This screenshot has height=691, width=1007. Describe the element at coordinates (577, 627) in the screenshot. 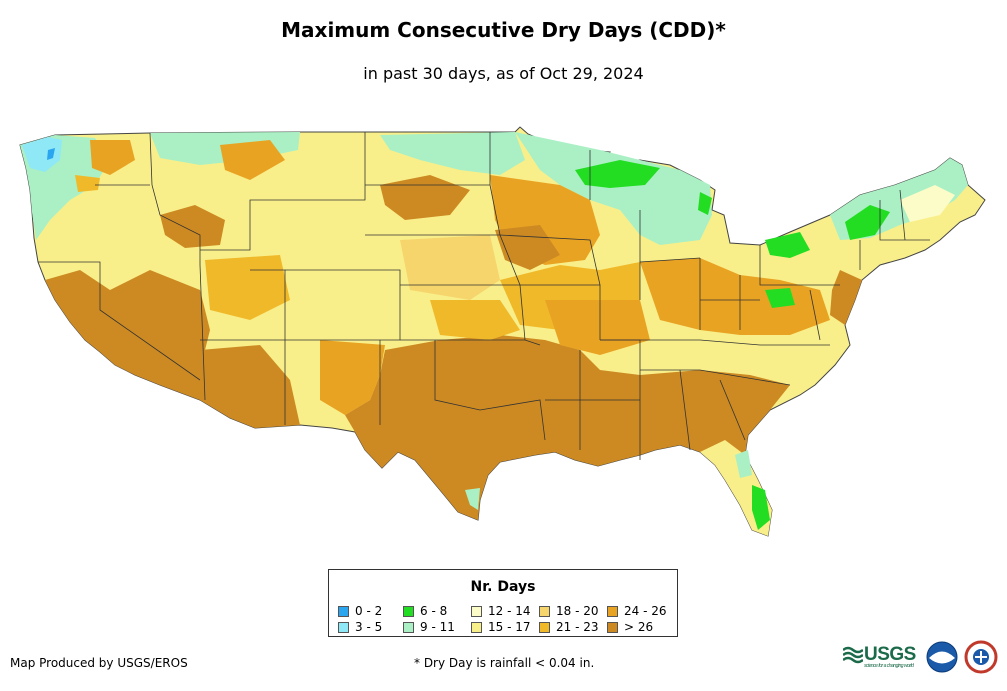

I see `legend-label: 21 - 23` at that location.